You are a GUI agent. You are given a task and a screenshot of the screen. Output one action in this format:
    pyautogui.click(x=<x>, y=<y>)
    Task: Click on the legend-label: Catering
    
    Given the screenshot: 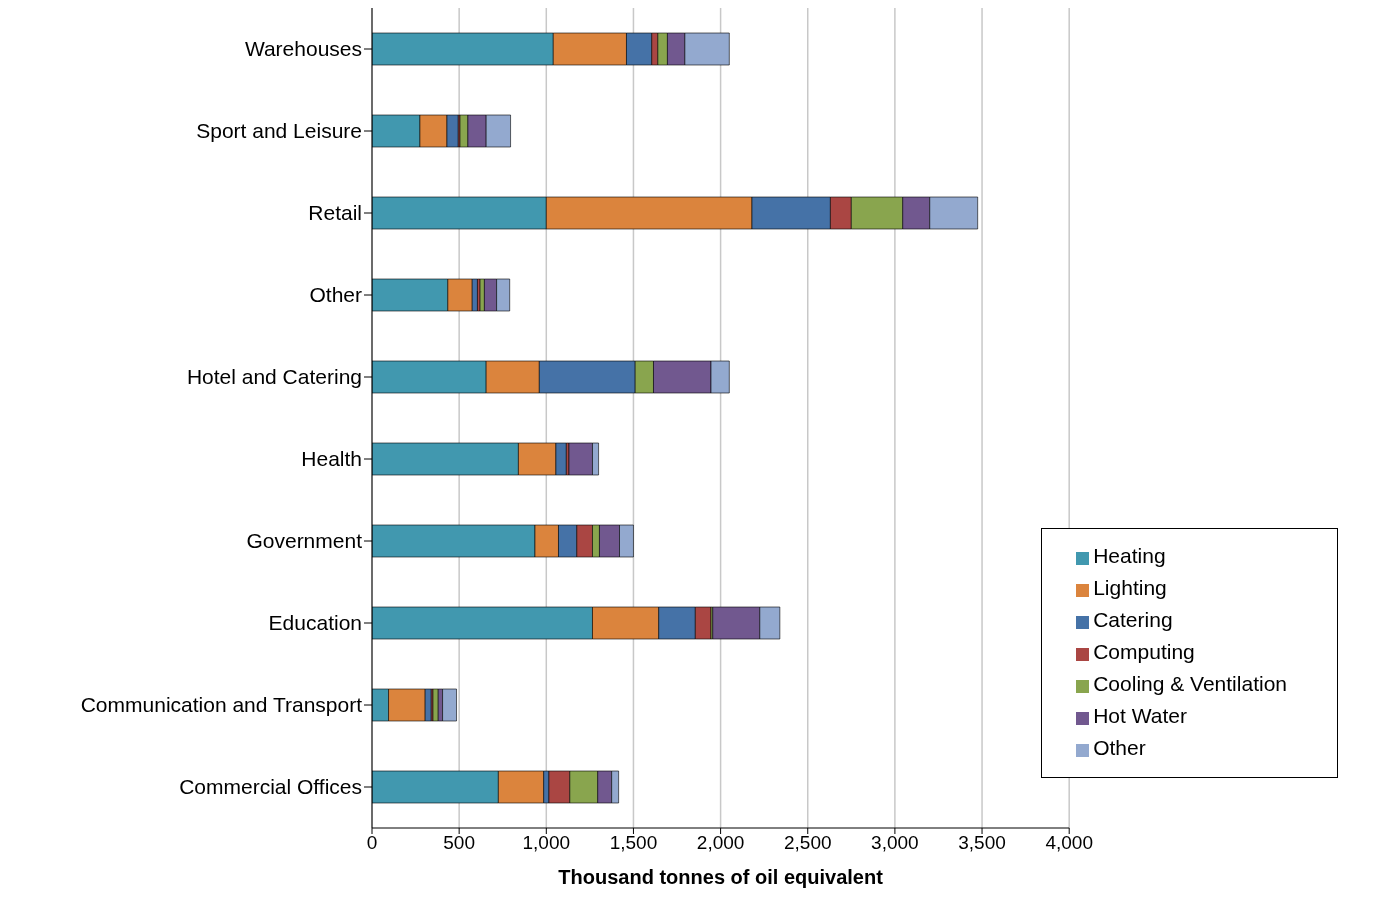 What is the action you would take?
    pyautogui.click(x=1133, y=619)
    